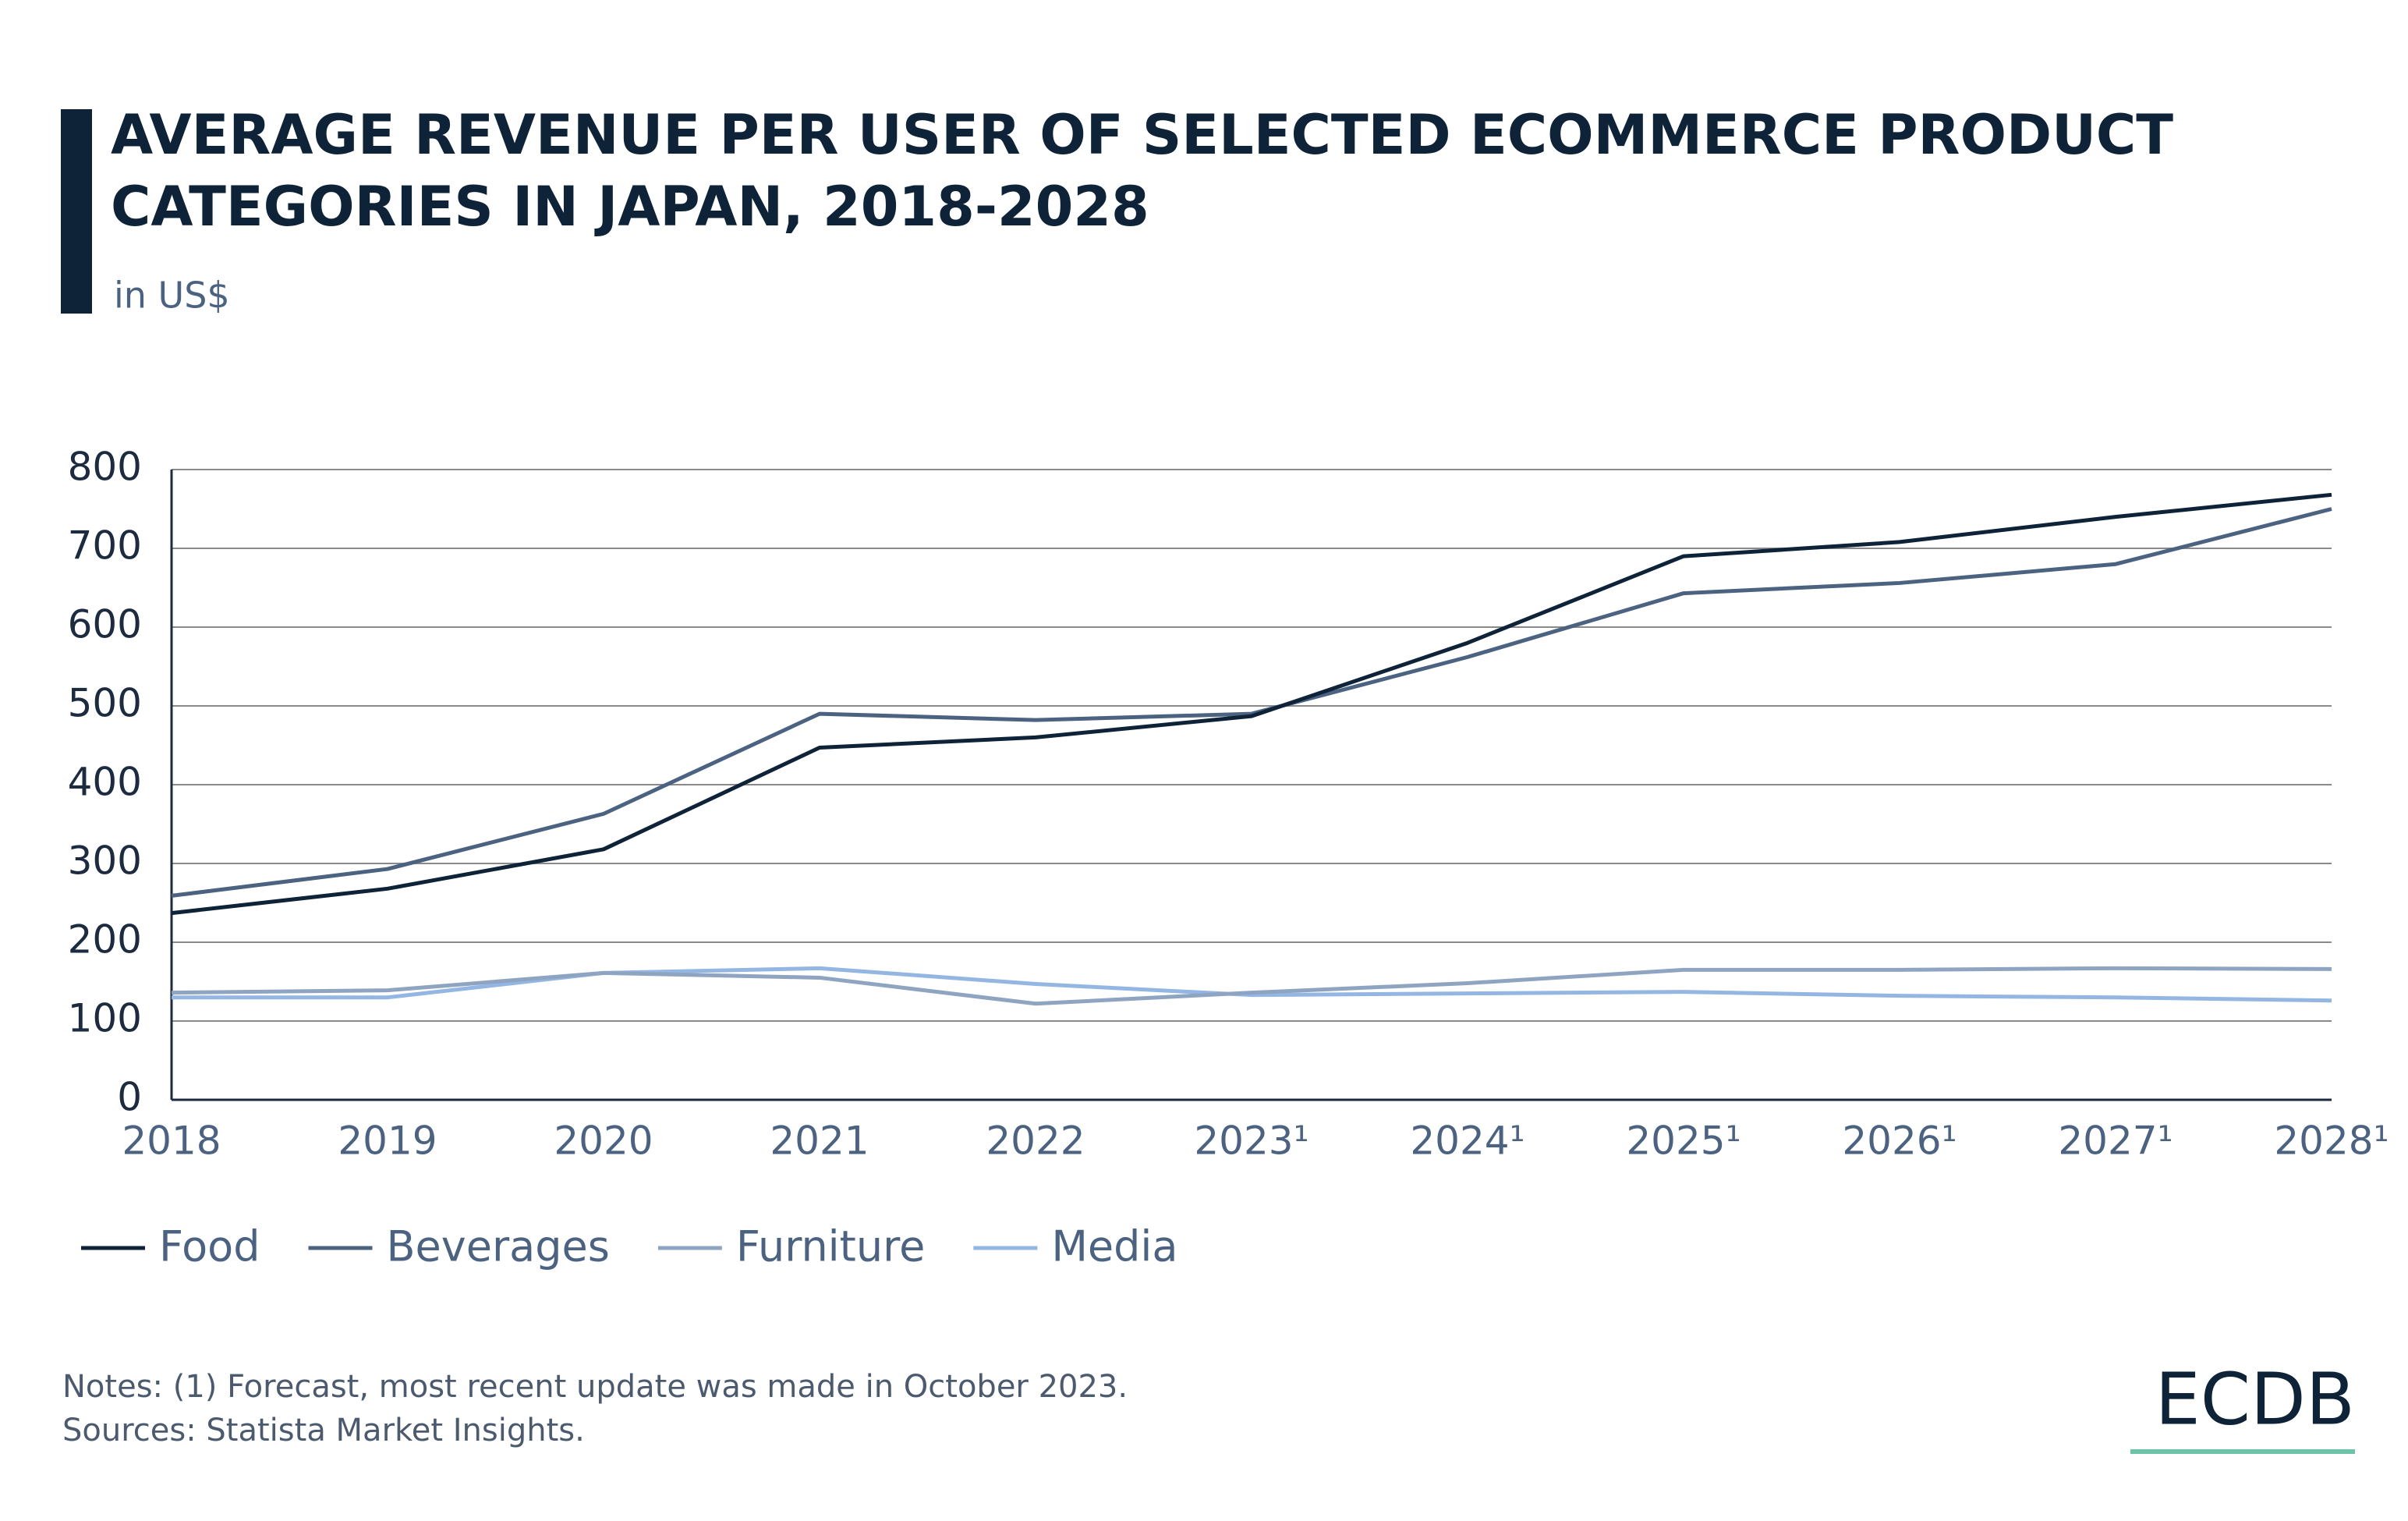 Image resolution: width=2408 pixels, height=1521 pixels. Describe the element at coordinates (630, 207) in the screenshot. I see `chart-title: CATEGORIES IN JAPAN, 2018-2028` at that location.